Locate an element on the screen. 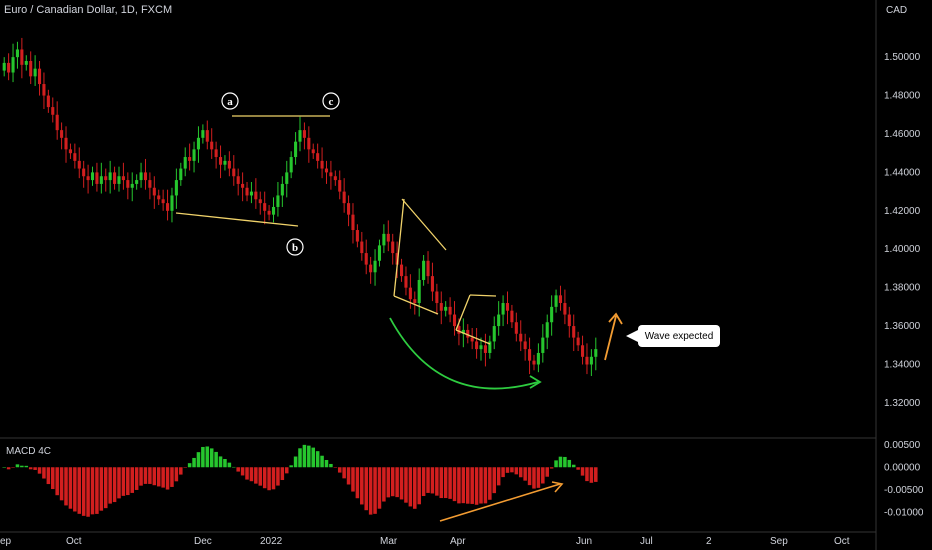 The image size is (932, 550). macd-histogram is located at coordinates (300, 480).